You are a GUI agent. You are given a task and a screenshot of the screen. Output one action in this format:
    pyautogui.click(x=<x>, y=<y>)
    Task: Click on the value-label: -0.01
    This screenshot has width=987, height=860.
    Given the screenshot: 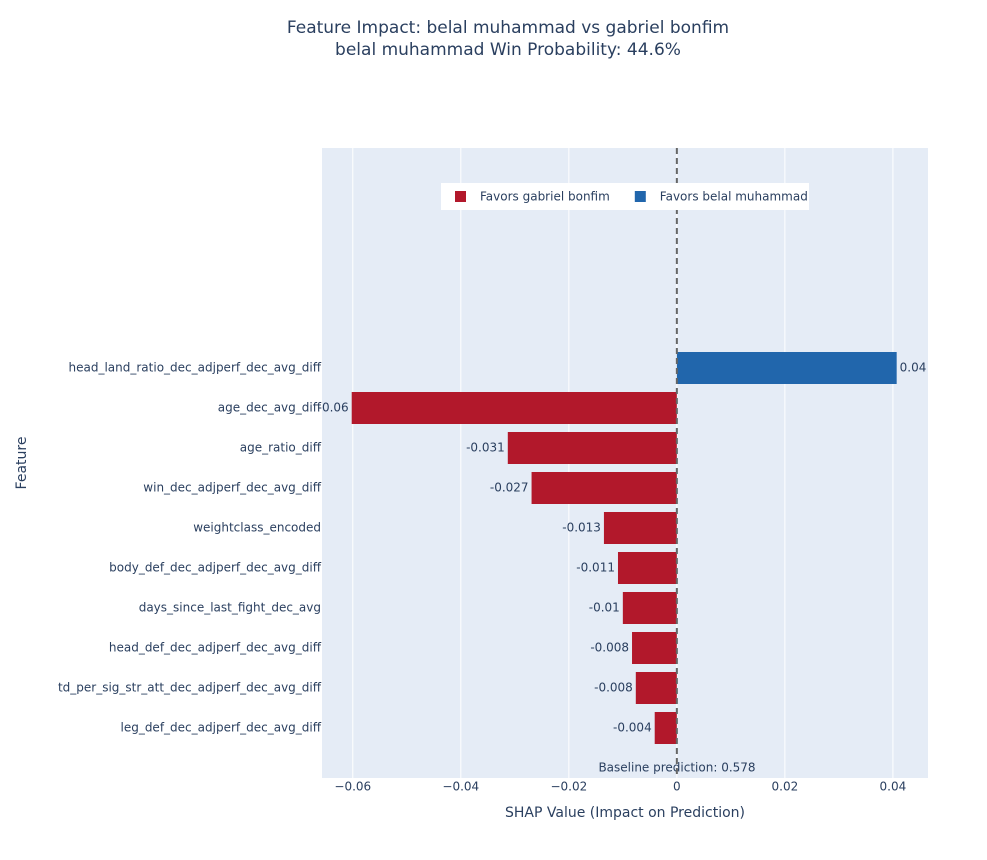 What is the action you would take?
    pyautogui.click(x=604, y=608)
    